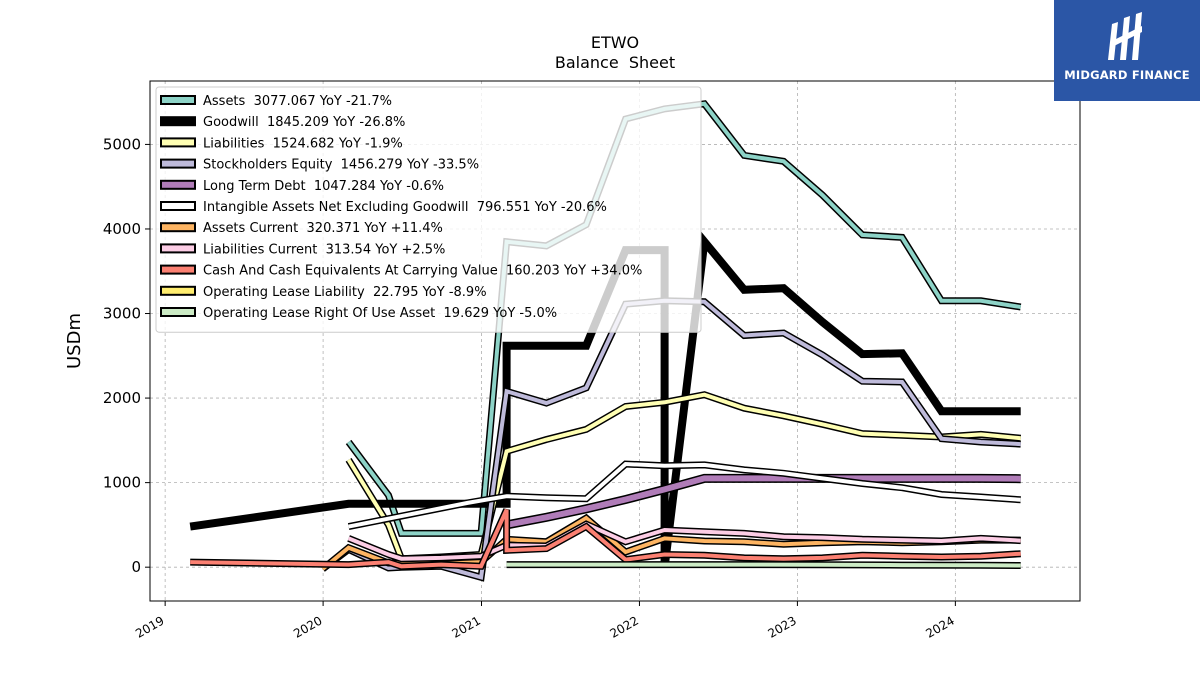 The image size is (1200, 675). What do you see at coordinates (781, 626) in the screenshot?
I see `x-tick-label: 2023` at bounding box center [781, 626].